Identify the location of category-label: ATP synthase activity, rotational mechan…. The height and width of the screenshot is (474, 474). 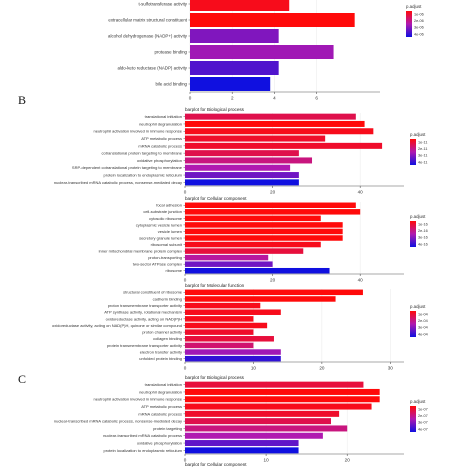
(143, 312).